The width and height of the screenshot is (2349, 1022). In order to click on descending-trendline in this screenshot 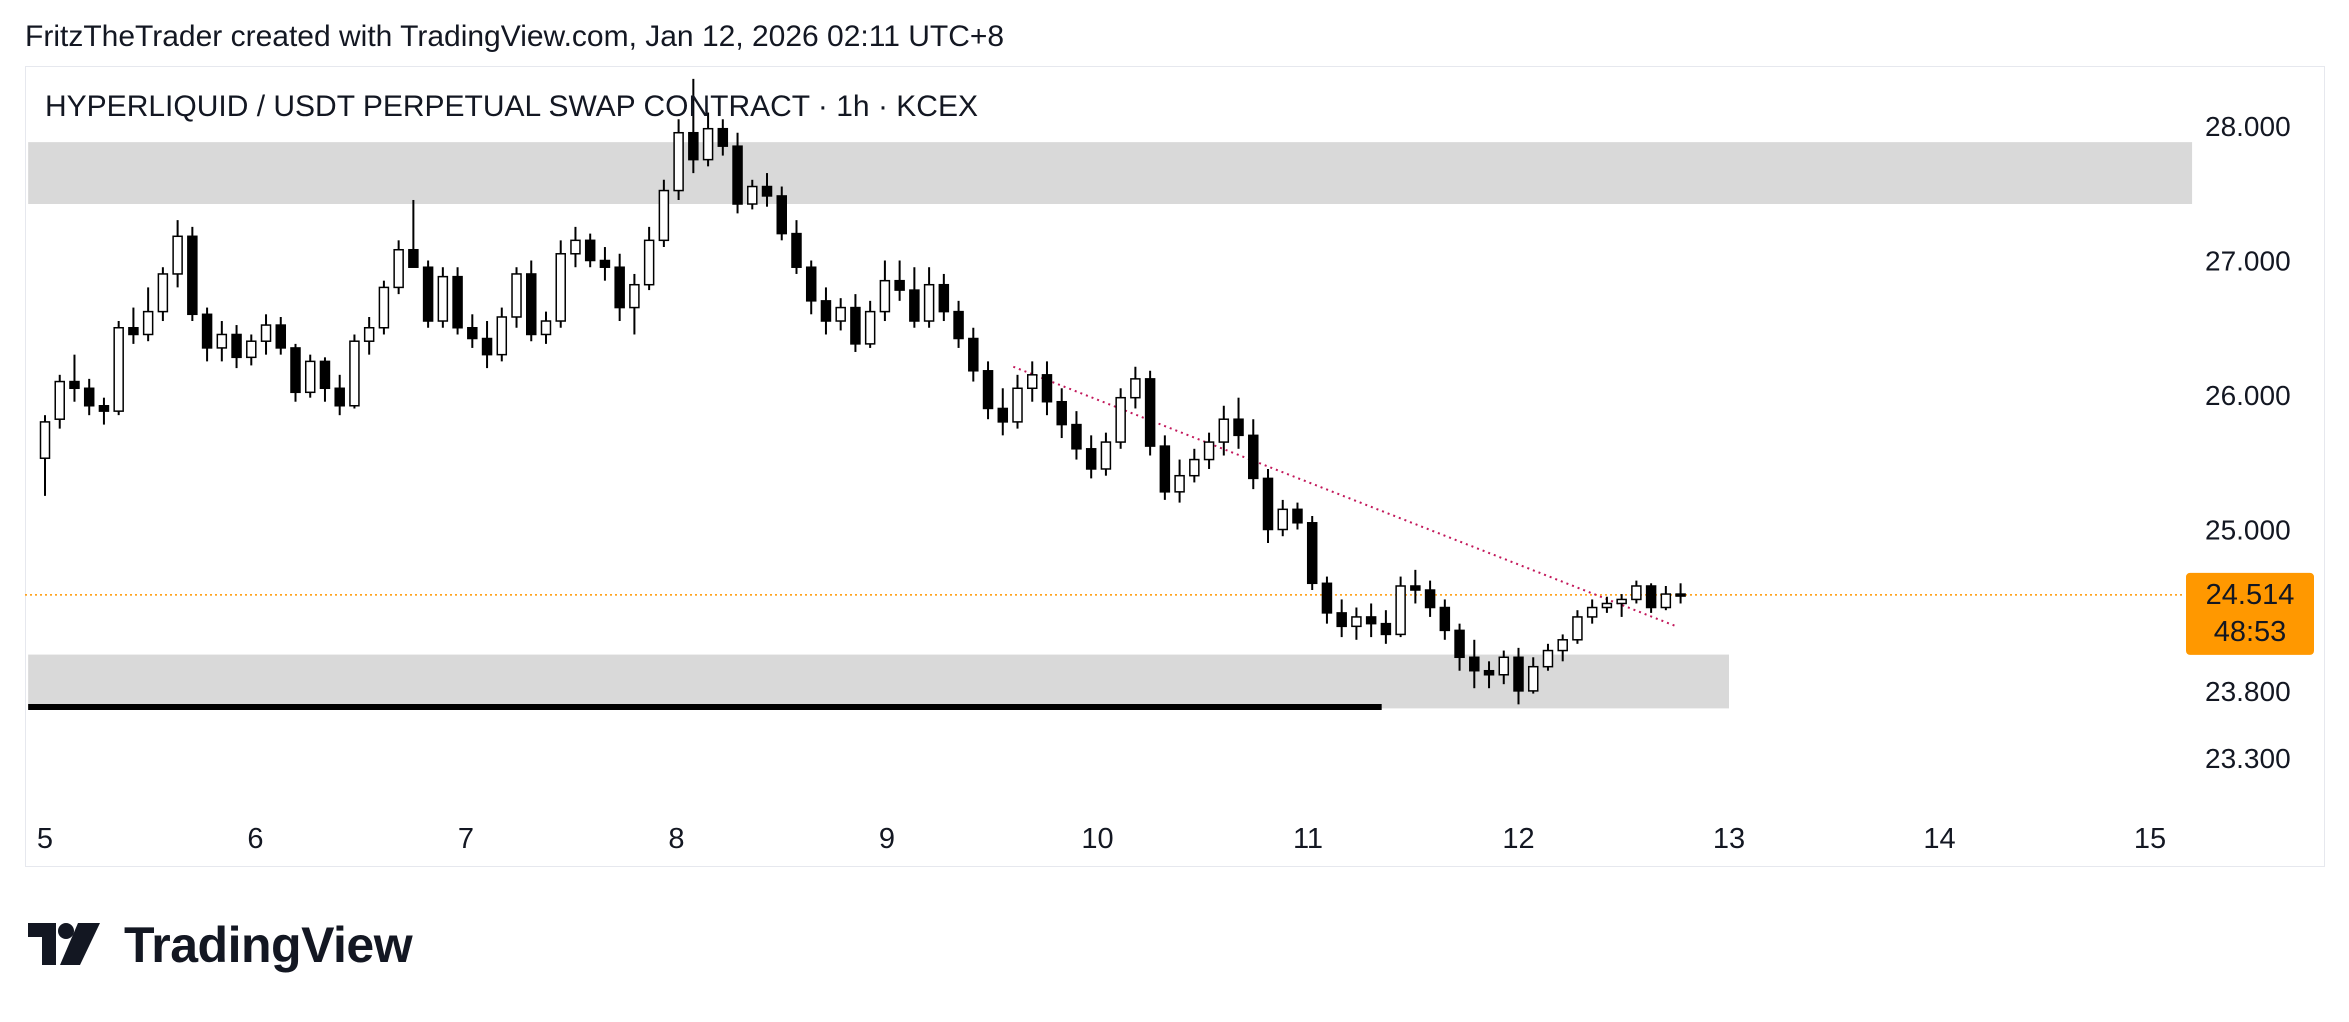, I will do `click(1344, 496)`.